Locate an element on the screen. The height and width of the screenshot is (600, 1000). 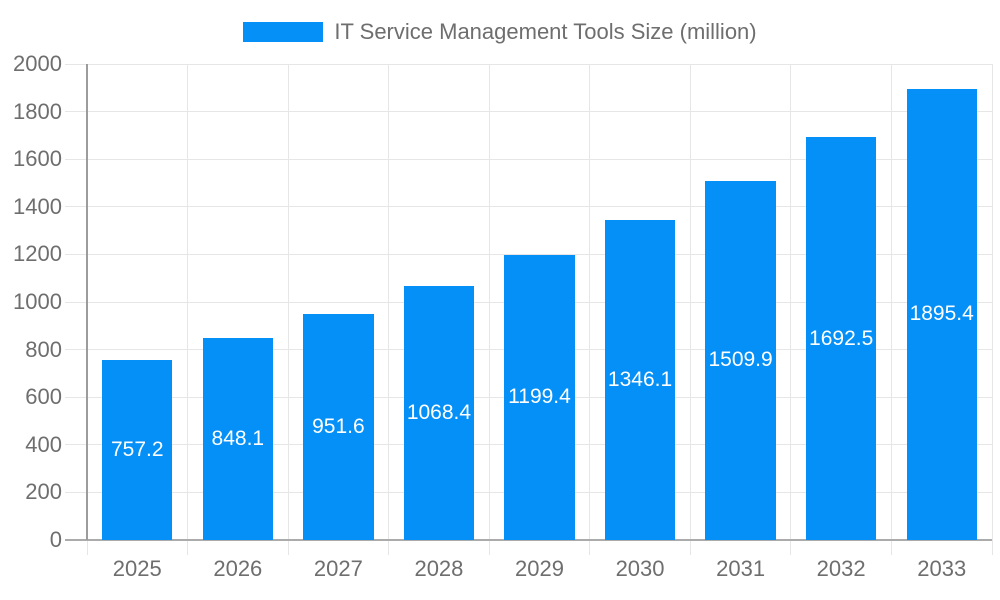
bar-value-label: 1509.9 is located at coordinates (740, 360).